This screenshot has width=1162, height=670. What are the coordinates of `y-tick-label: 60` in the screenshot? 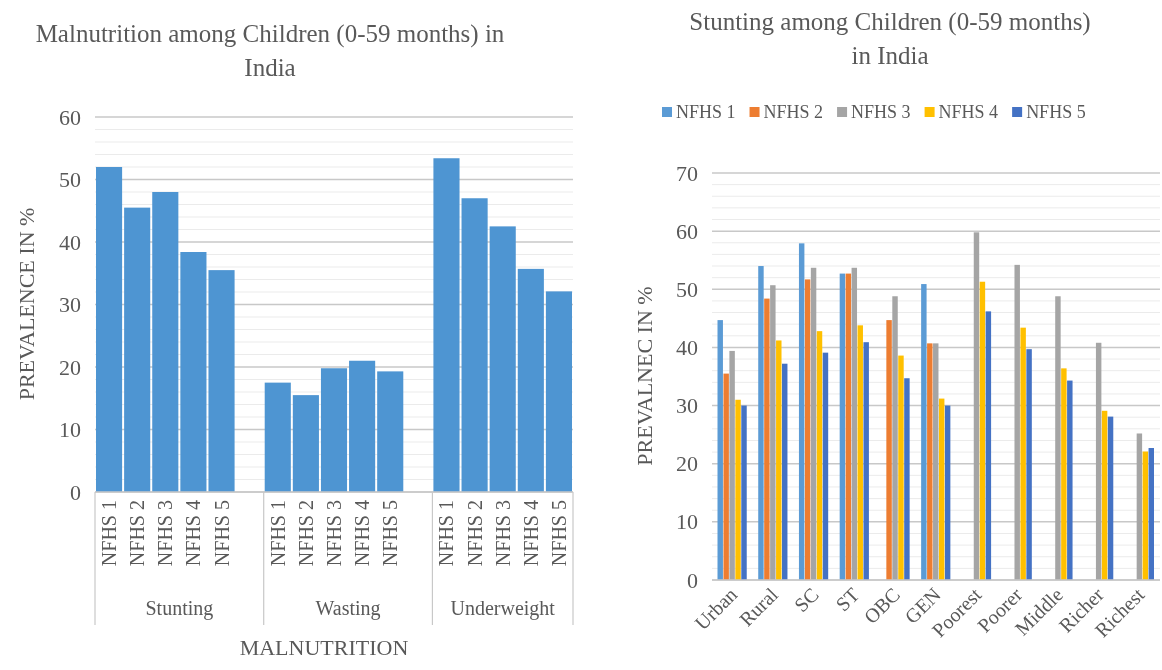 It's located at (687, 231).